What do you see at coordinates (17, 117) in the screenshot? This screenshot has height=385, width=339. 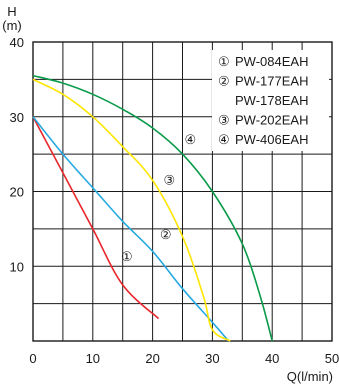 I see `y-tick-label: 30` at bounding box center [17, 117].